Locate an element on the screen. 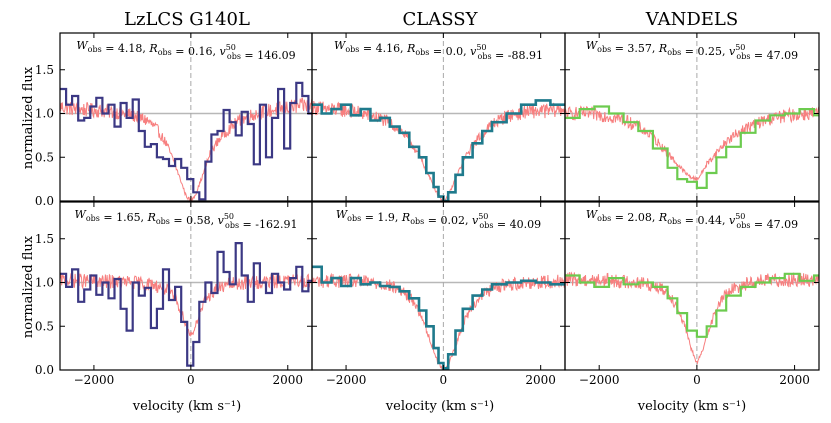  y-axis-label-bottom: normalized flux is located at coordinates (28, 286).